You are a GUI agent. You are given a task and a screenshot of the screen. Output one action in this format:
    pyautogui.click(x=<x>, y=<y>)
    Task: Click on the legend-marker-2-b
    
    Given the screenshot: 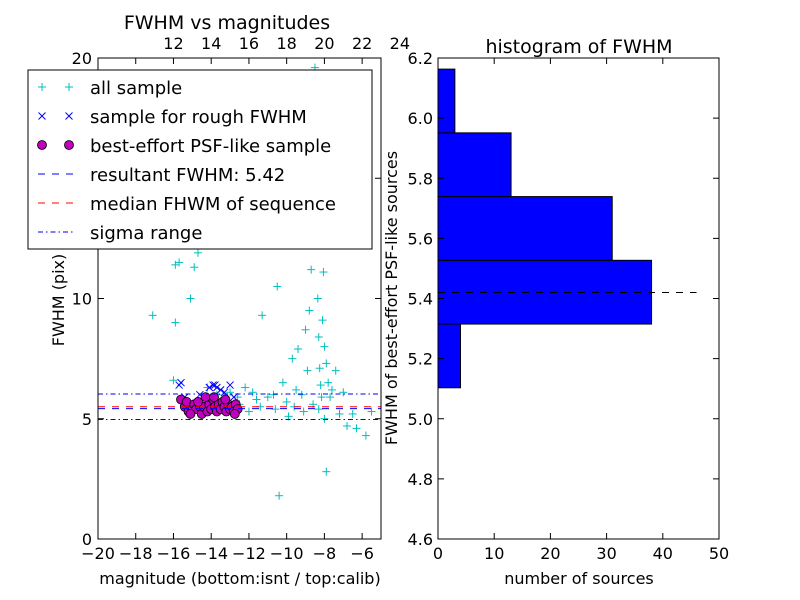 What is the action you would take?
    pyautogui.click(x=69, y=145)
    